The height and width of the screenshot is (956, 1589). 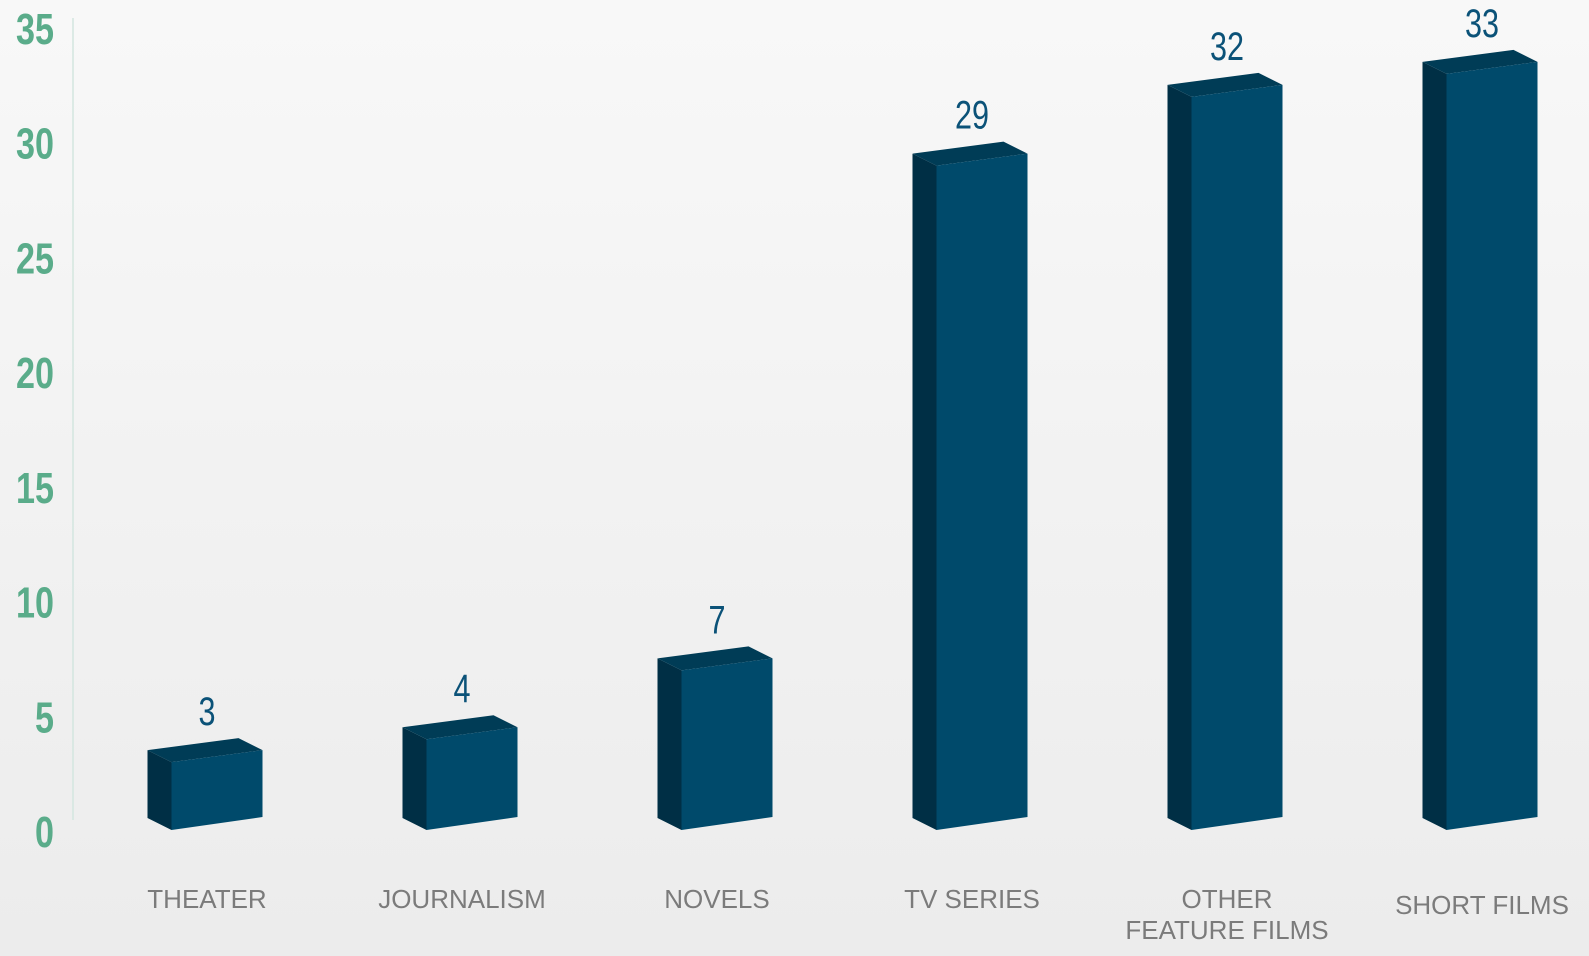 What do you see at coordinates (44, 832) in the screenshot?
I see `y-tick-label: 0` at bounding box center [44, 832].